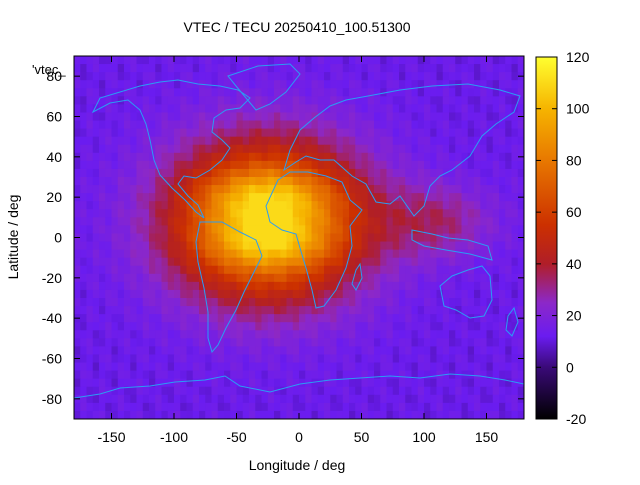 Image resolution: width=640 pixels, height=485 pixels. Describe the element at coordinates (578, 109) in the screenshot. I see `colorbar-tick-label: 100` at that location.